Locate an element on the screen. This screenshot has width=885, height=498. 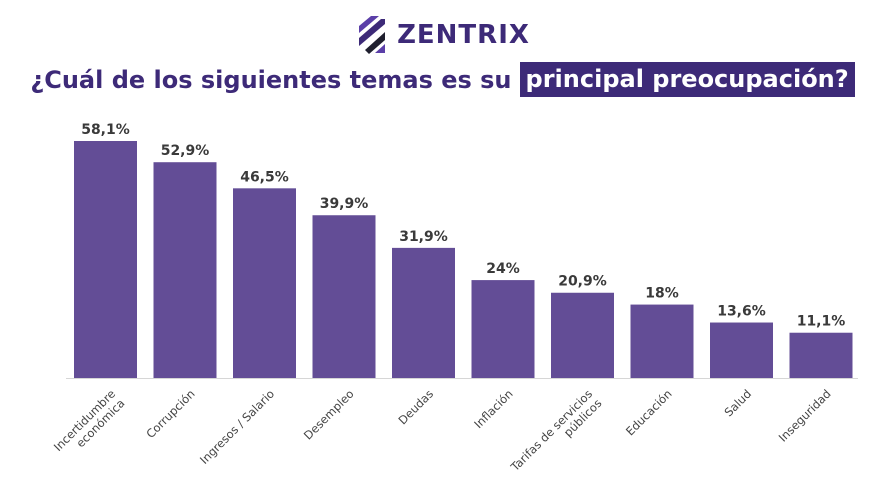
bar-value-label: 39,9% is located at coordinates (344, 204).